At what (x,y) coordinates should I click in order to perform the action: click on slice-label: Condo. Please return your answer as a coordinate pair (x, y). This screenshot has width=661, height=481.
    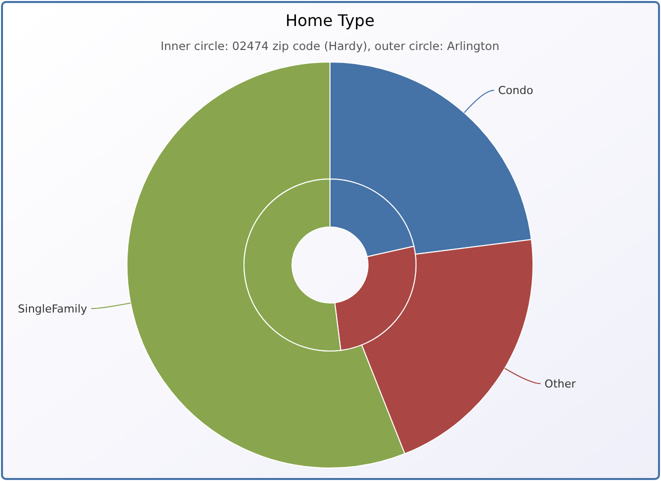
    Looking at the image, I should click on (516, 91).